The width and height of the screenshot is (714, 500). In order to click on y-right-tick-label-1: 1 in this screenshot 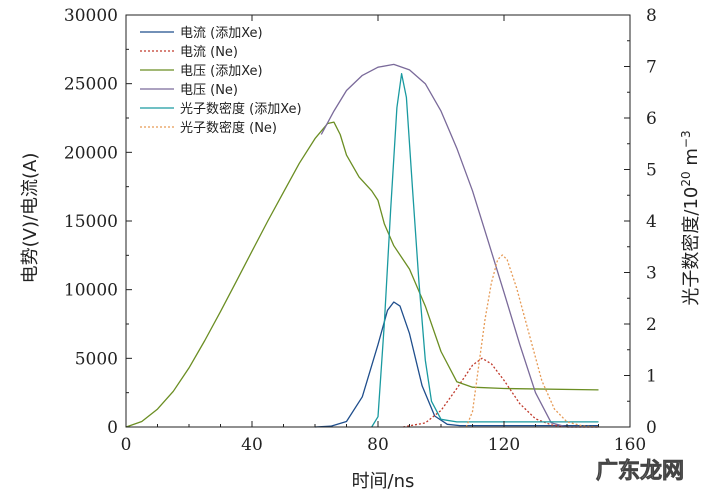, I will do `click(651, 377)`.